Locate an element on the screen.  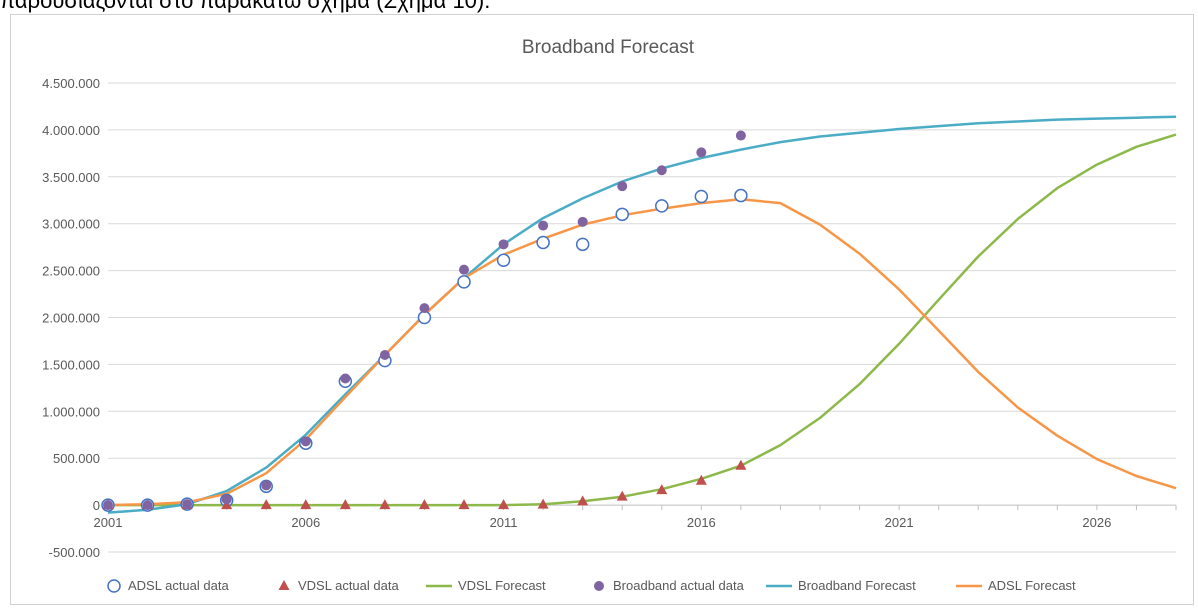
x-tick-label: 2011 is located at coordinates (504, 522).